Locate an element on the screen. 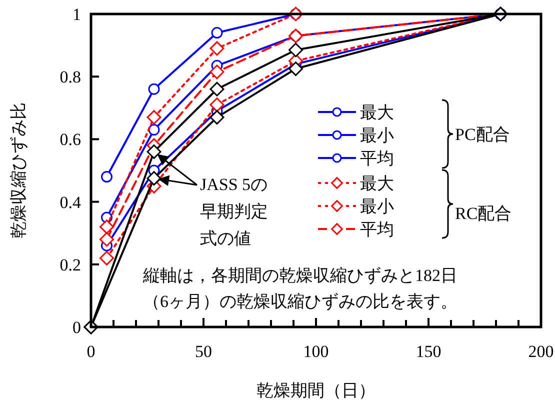 Image resolution: width=555 pixels, height=410 pixels. y-tick-label: 0.2 is located at coordinates (70, 264).